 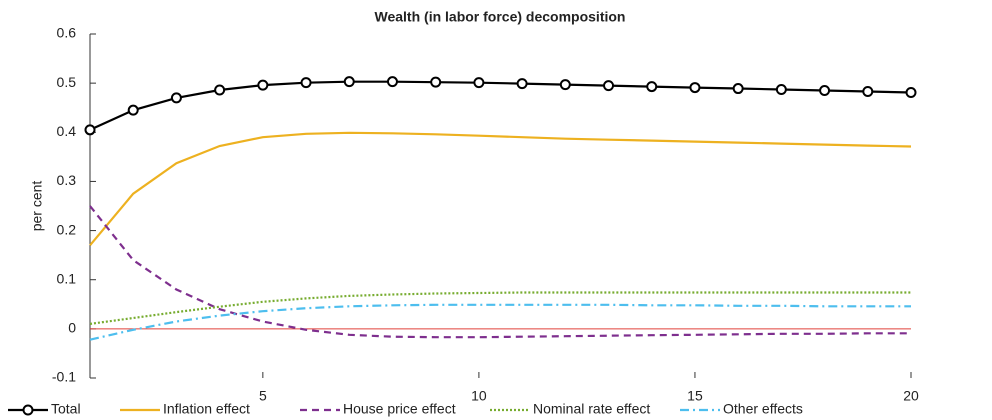 I want to click on legend-label: Total, so click(x=66, y=409).